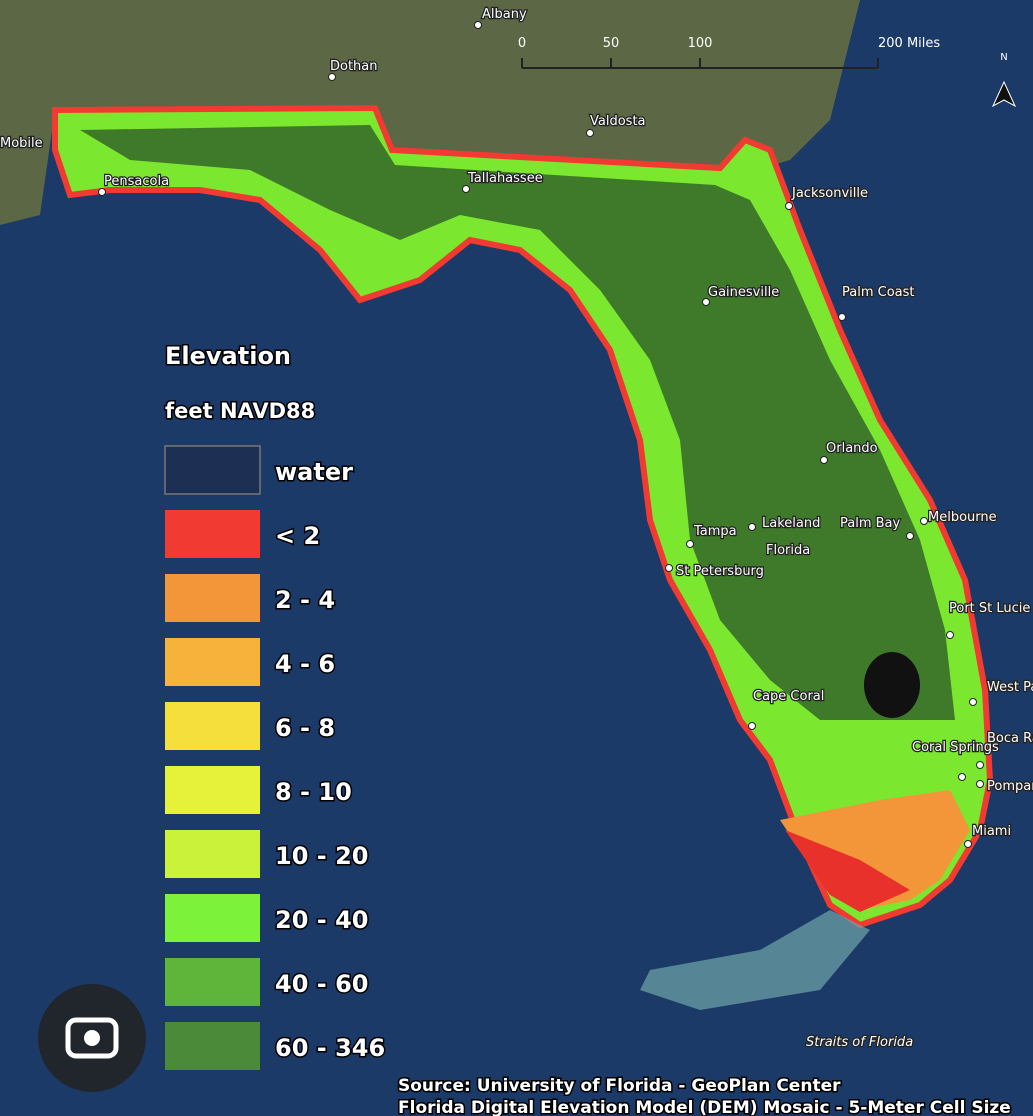  Describe the element at coordinates (321, 920) in the screenshot. I see `legend-label: 20 - 40` at that location.